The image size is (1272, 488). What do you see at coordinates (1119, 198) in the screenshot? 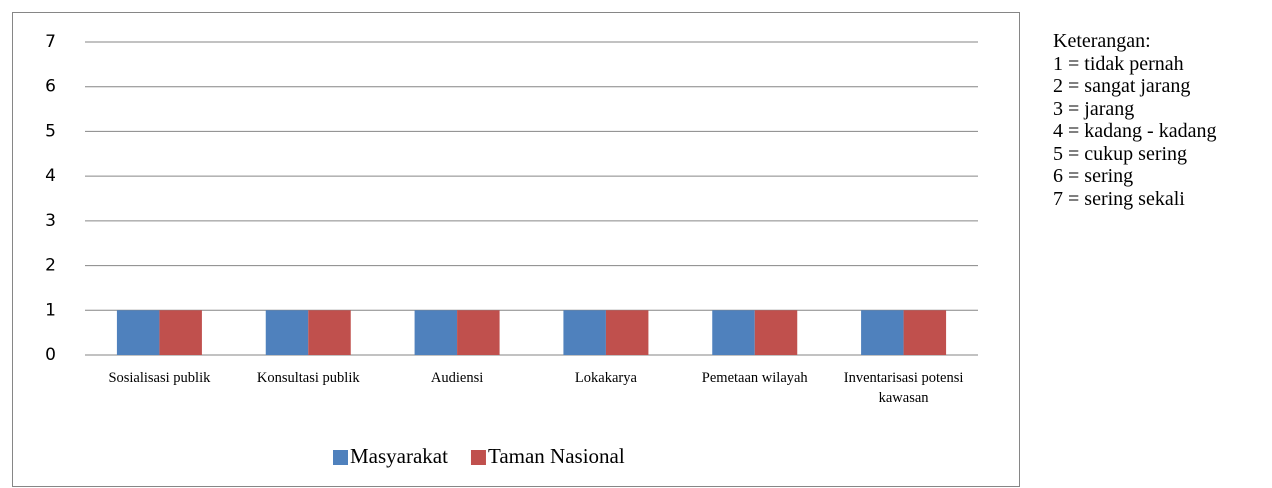
I see `annotation-item: 7 = sering sekali` at bounding box center [1119, 198].